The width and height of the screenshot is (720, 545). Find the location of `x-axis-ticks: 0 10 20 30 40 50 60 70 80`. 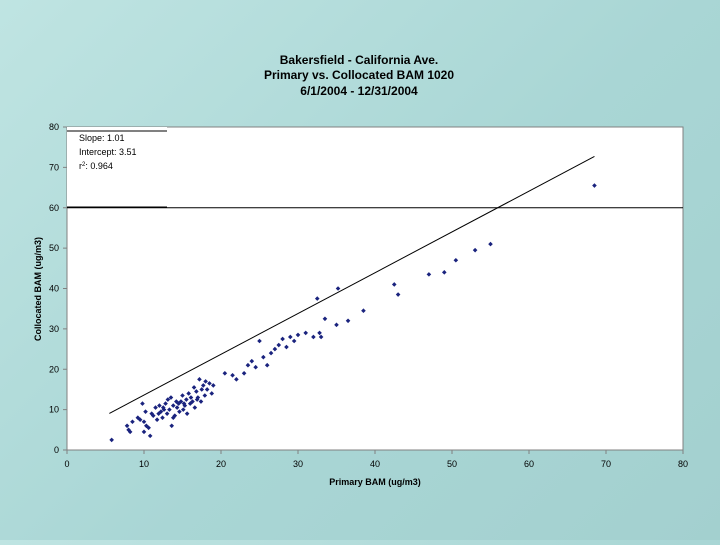

x-axis-ticks: 0 10 20 30 40 50 60 70 80 is located at coordinates (376, 459).